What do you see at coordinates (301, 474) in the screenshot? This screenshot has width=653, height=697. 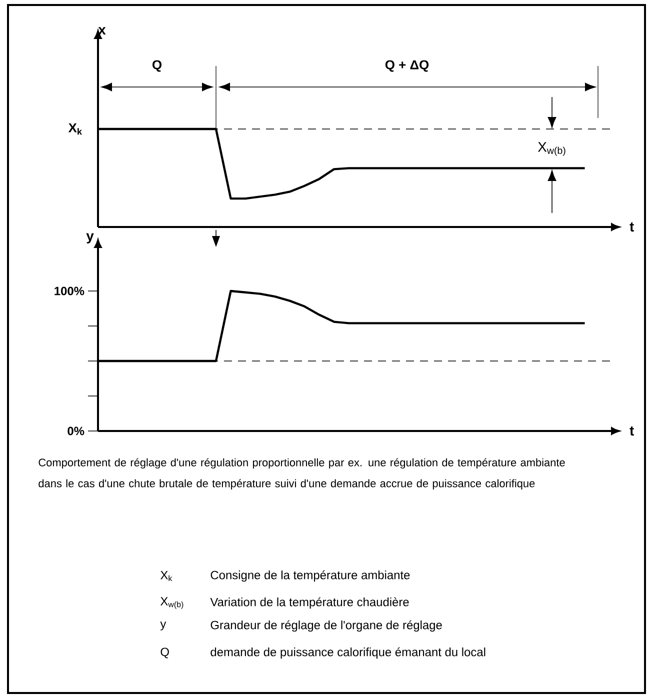 I see `text: Comportement de réglage d'une régulation proportionnelle par ex. une régulation de température ambiante dans le cas d'une chute brutale de température suivi d'une demande accrue de puissance calorifique` at bounding box center [301, 474].